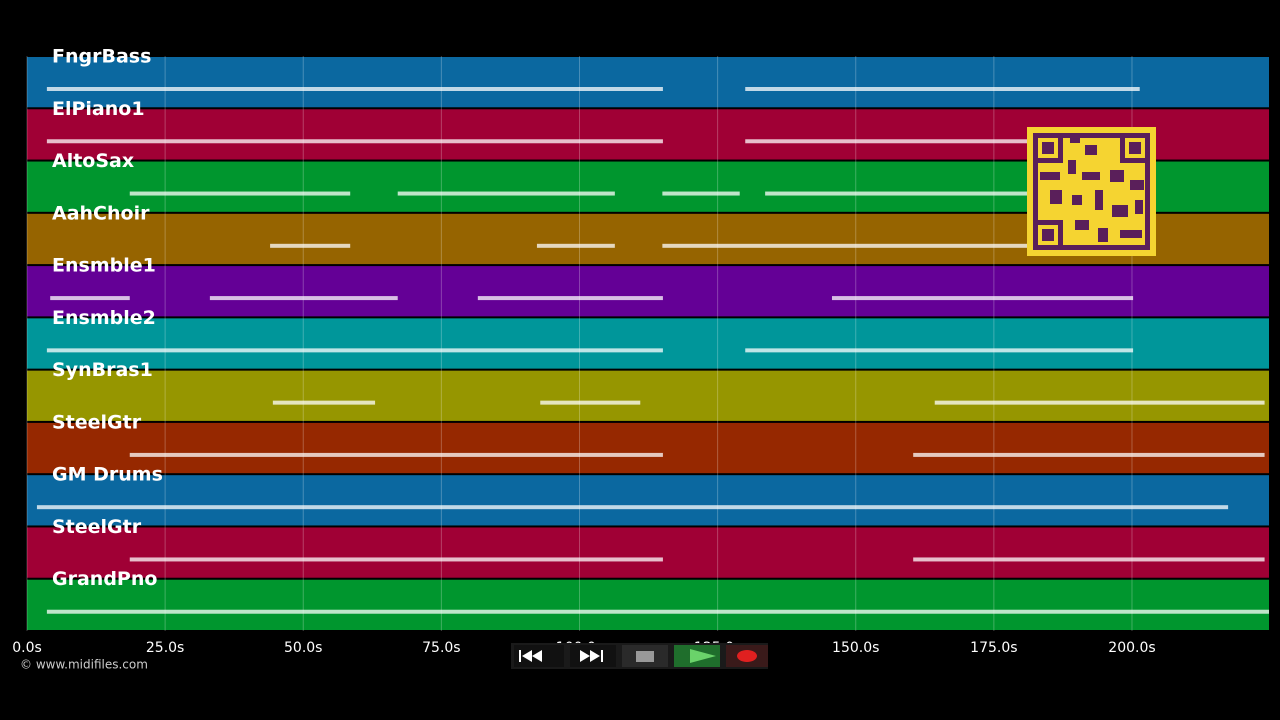  What do you see at coordinates (27, 648) in the screenshot?
I see `tick-label: 0.0s` at bounding box center [27, 648].